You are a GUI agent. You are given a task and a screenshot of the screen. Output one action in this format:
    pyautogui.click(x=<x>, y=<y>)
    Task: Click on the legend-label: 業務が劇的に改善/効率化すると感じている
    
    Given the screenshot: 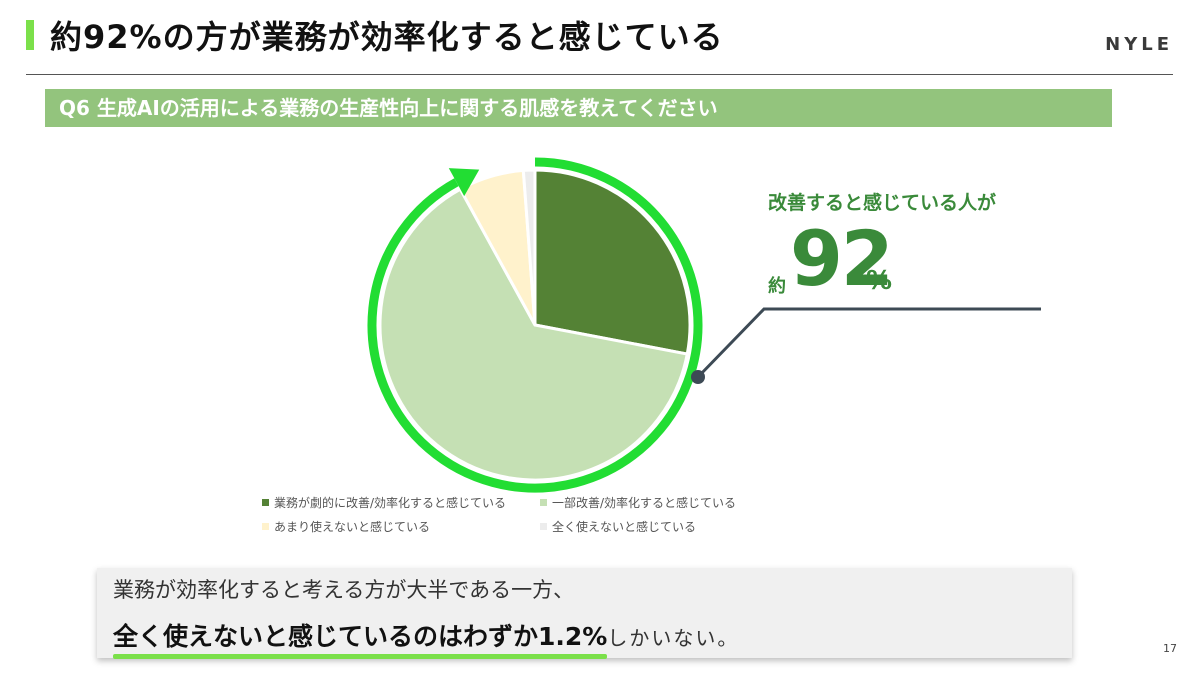 What is the action you would take?
    pyautogui.click(x=390, y=503)
    